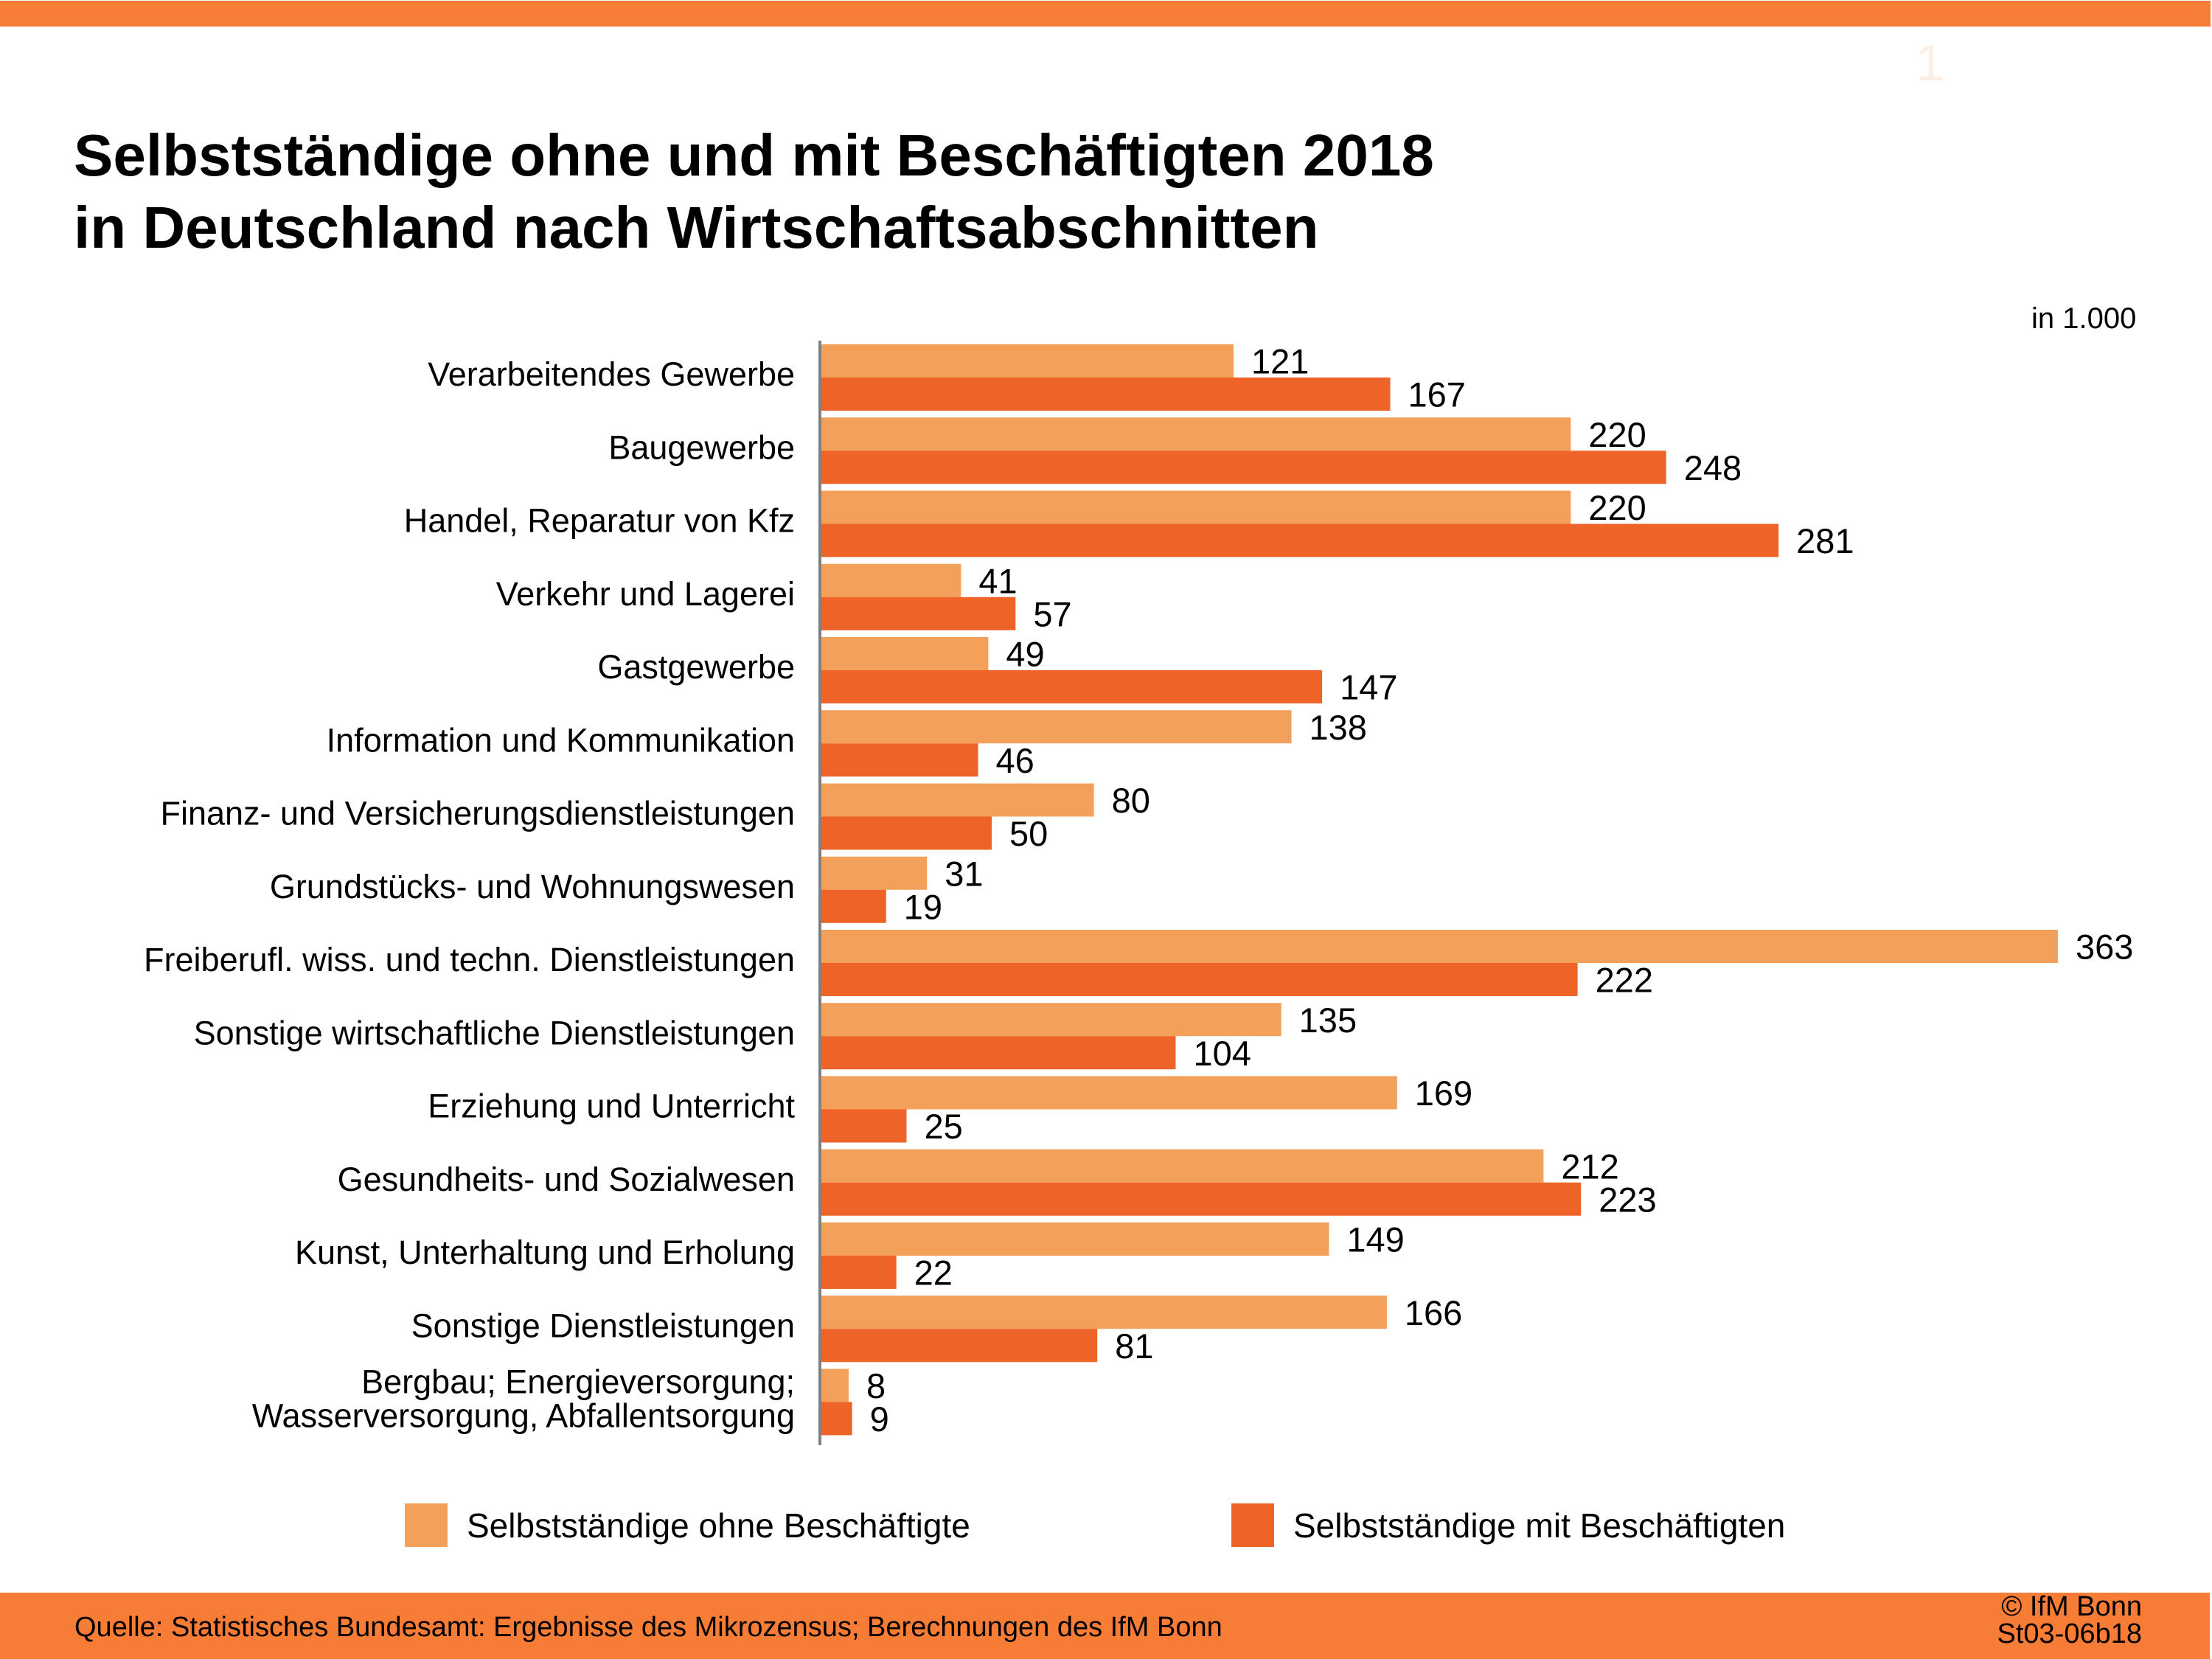  Describe the element at coordinates (718, 1525) in the screenshot. I see `legend-label-ohne: Selbstständige ohne Beschäftigte` at that location.